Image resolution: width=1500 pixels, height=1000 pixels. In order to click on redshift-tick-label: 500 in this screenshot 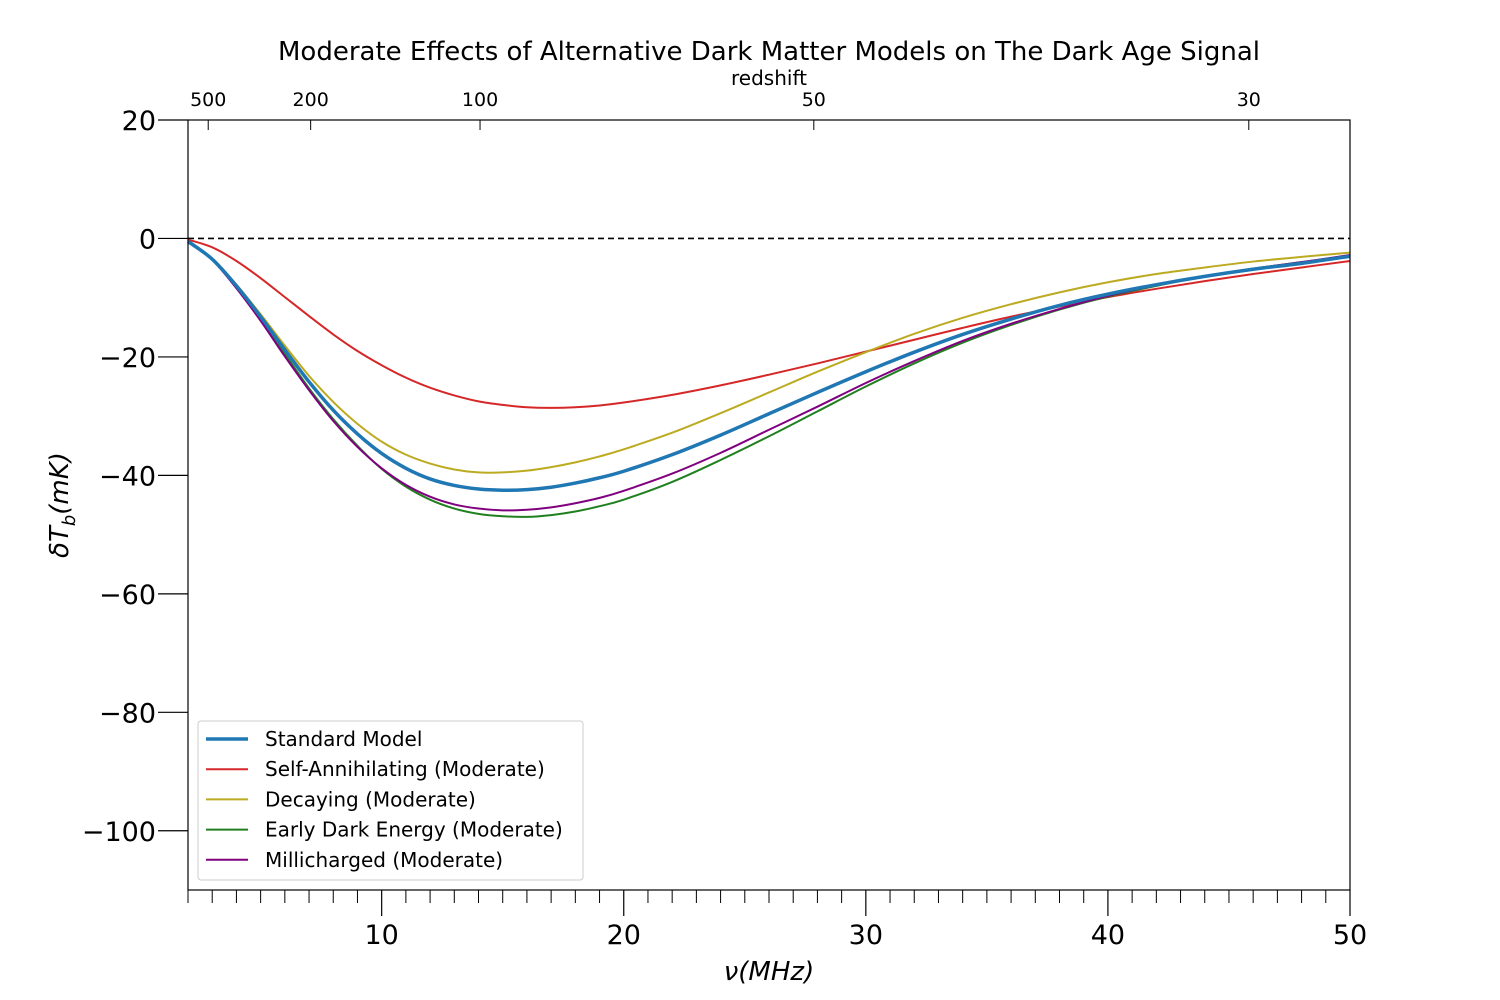, I will do `click(208, 100)`.